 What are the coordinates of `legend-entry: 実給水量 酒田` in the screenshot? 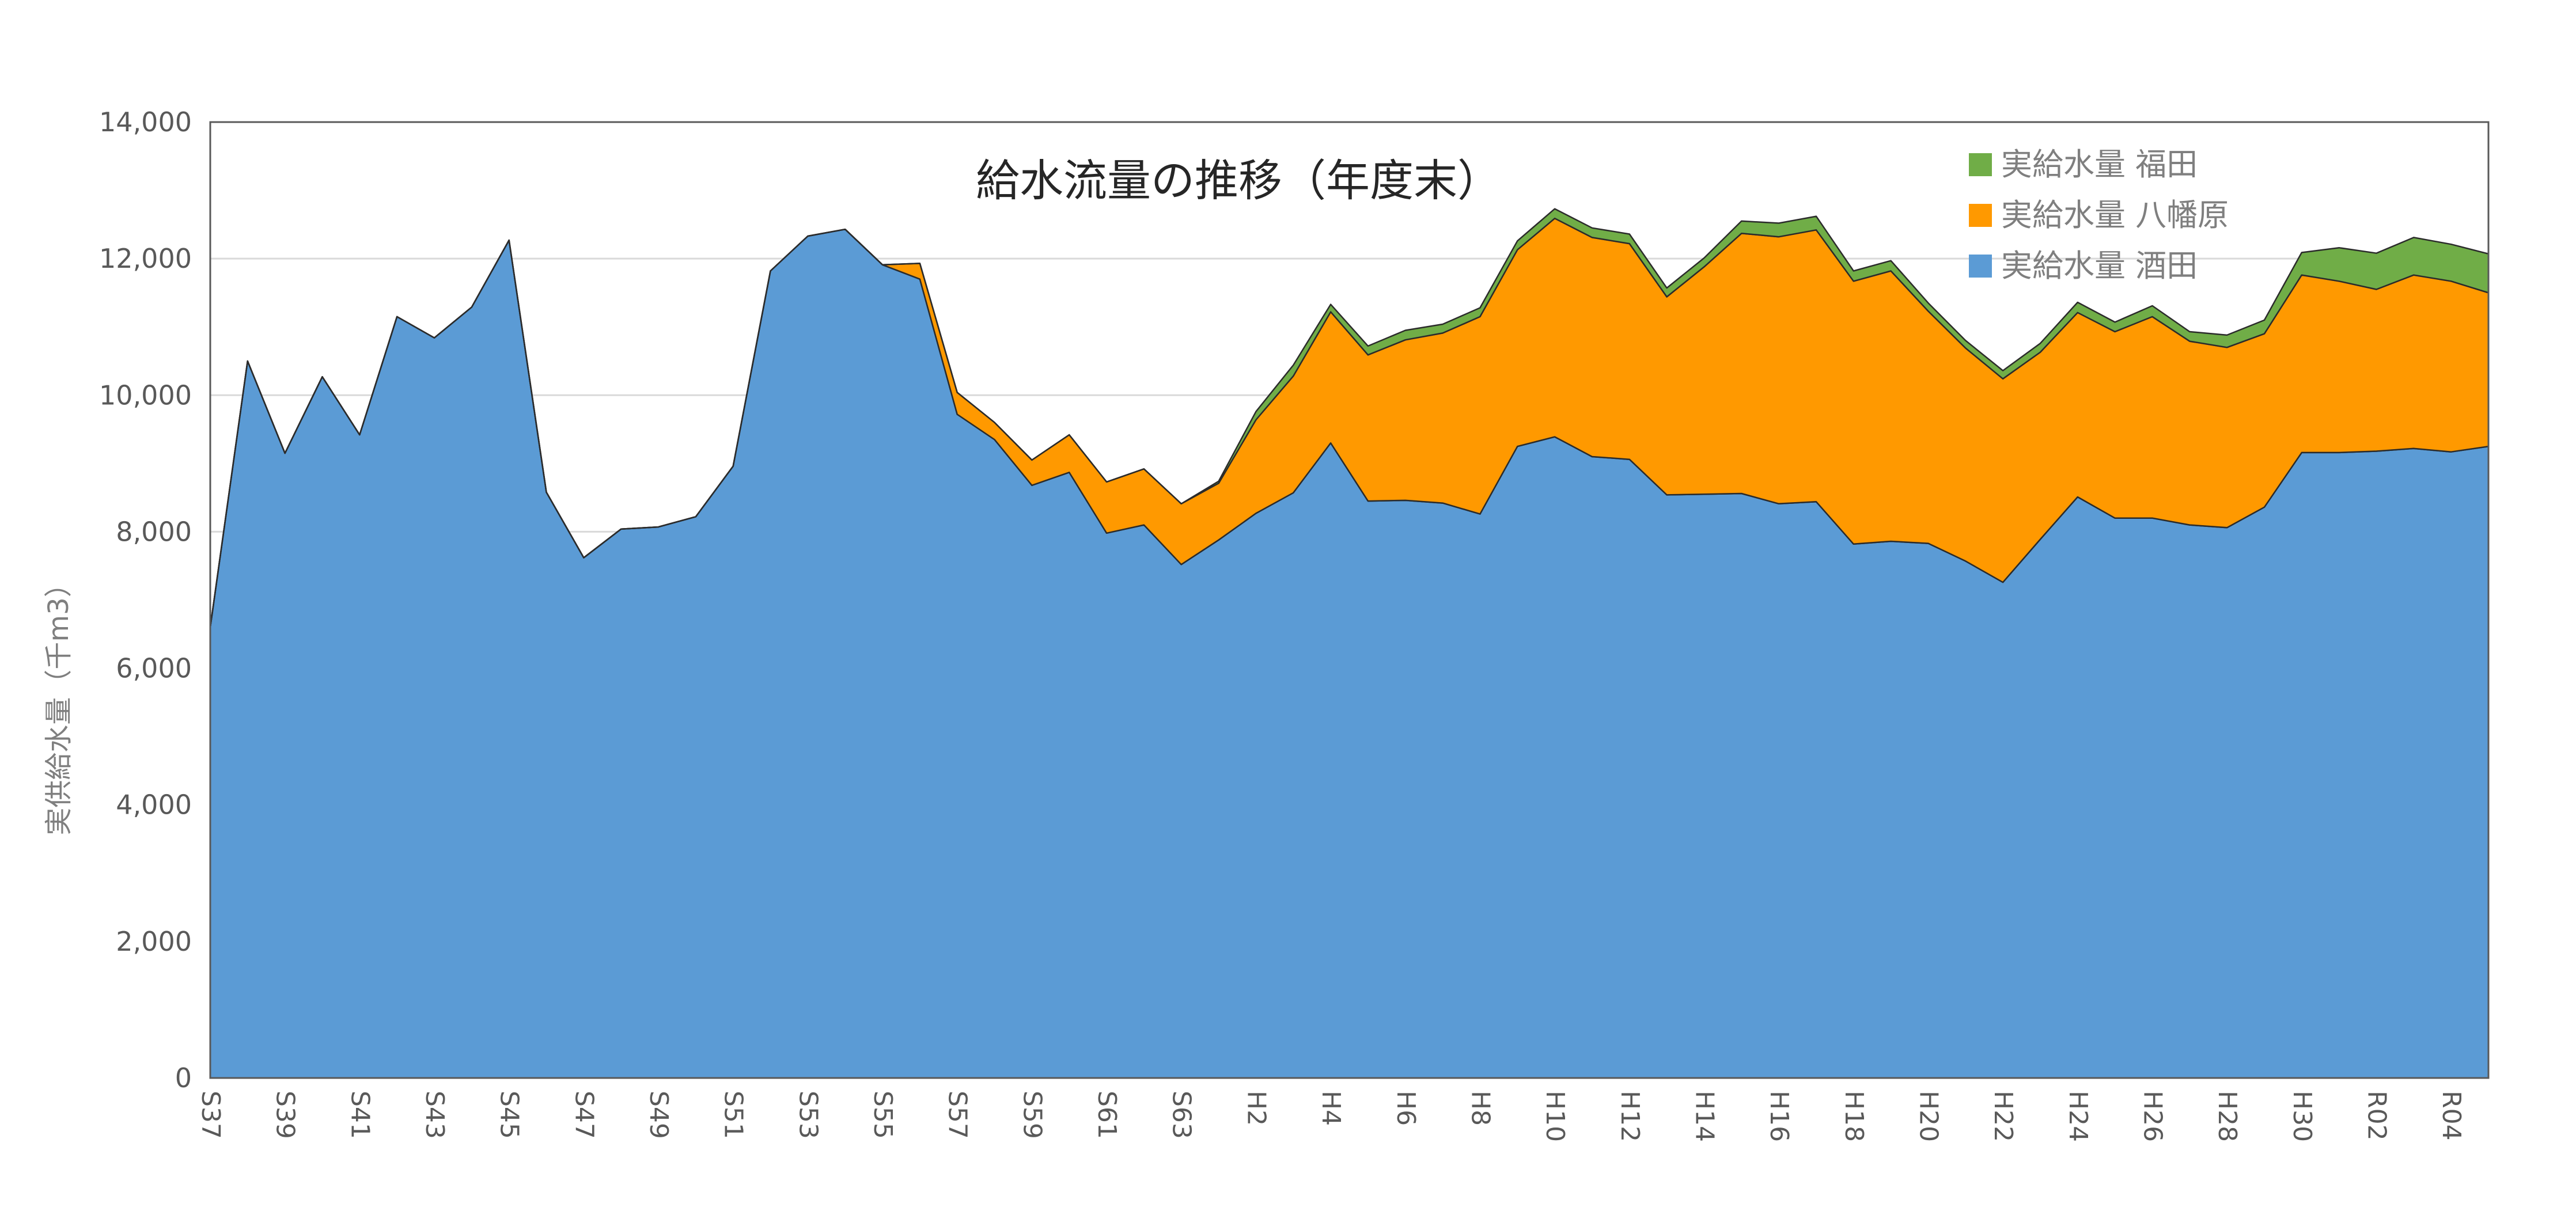 It's located at (2099, 266).